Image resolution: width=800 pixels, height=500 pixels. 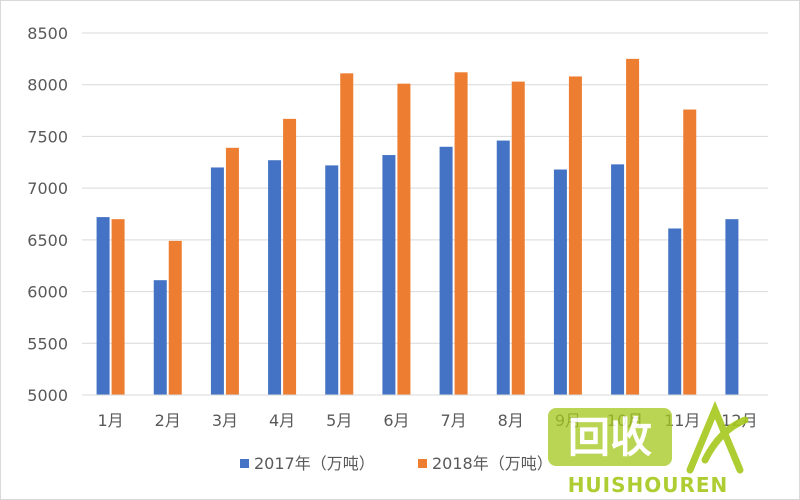 What do you see at coordinates (225, 420) in the screenshot?
I see `x-tick-label: 3月` at bounding box center [225, 420].